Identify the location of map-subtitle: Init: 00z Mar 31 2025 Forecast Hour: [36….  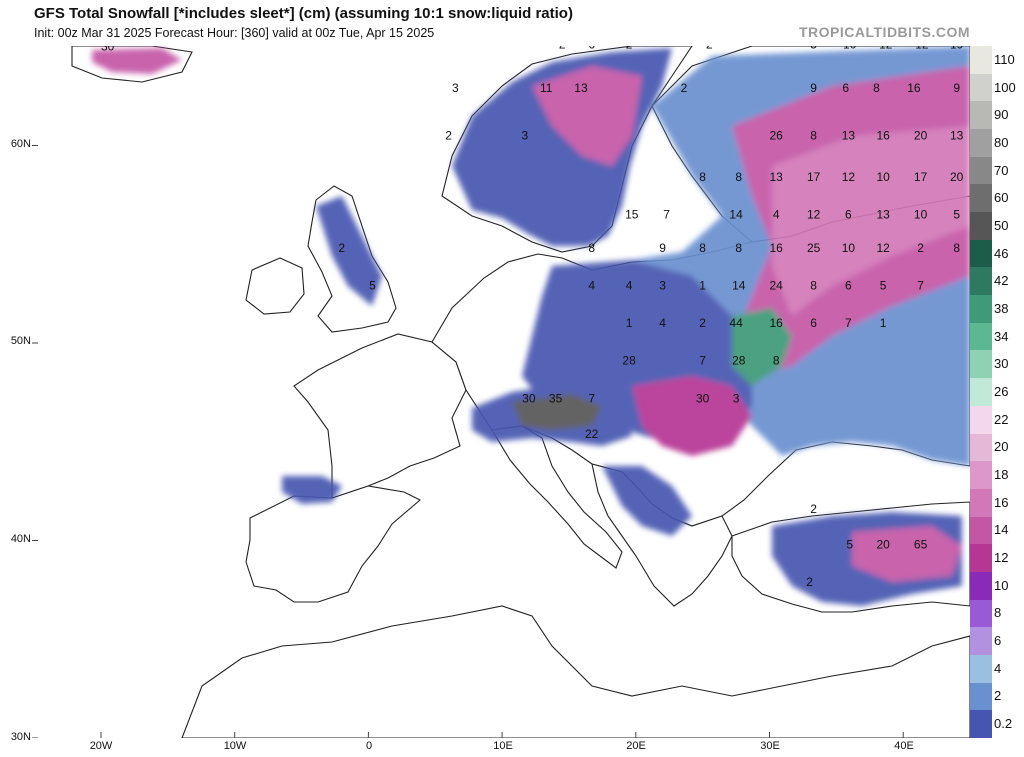
(234, 33).